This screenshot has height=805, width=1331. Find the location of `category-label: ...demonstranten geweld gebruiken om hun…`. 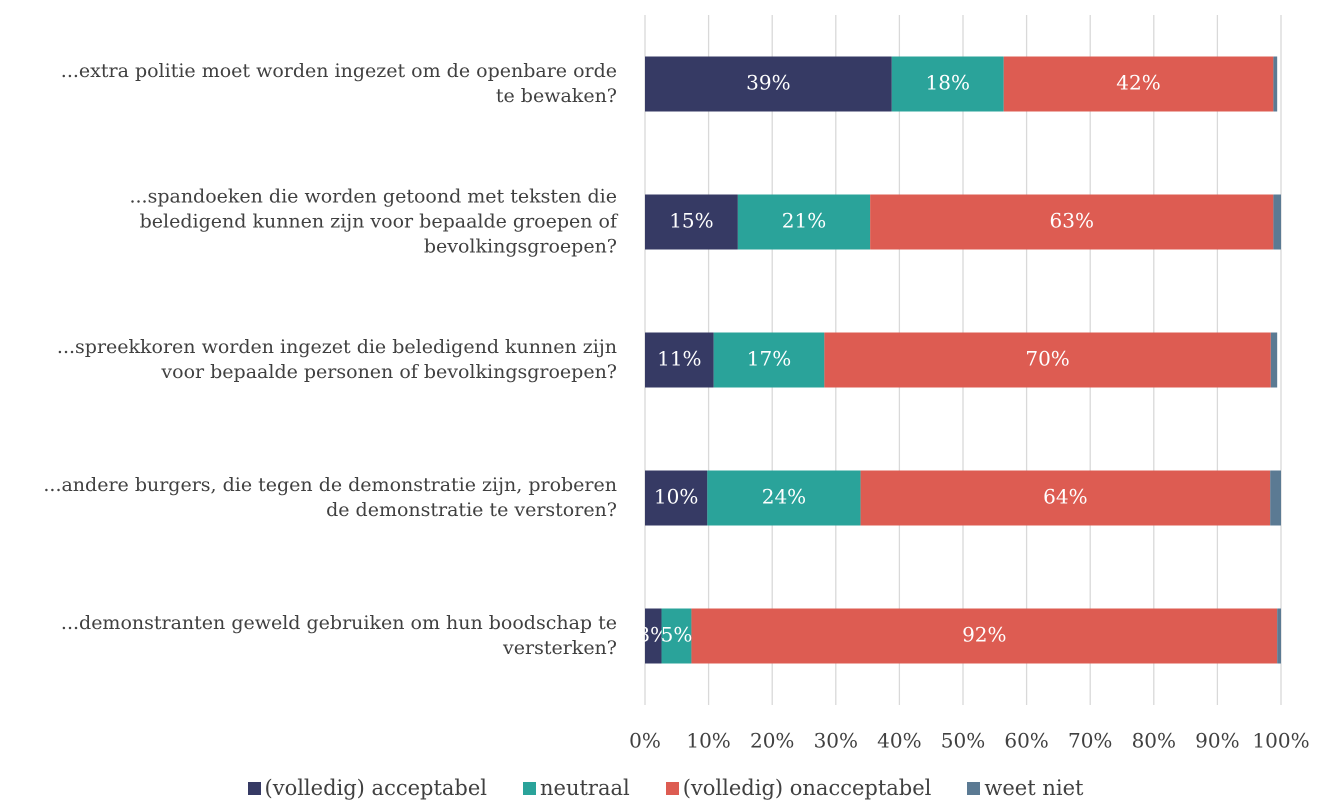

category-label: ...demonstranten geweld gebruiken om hun… is located at coordinates (338, 635).